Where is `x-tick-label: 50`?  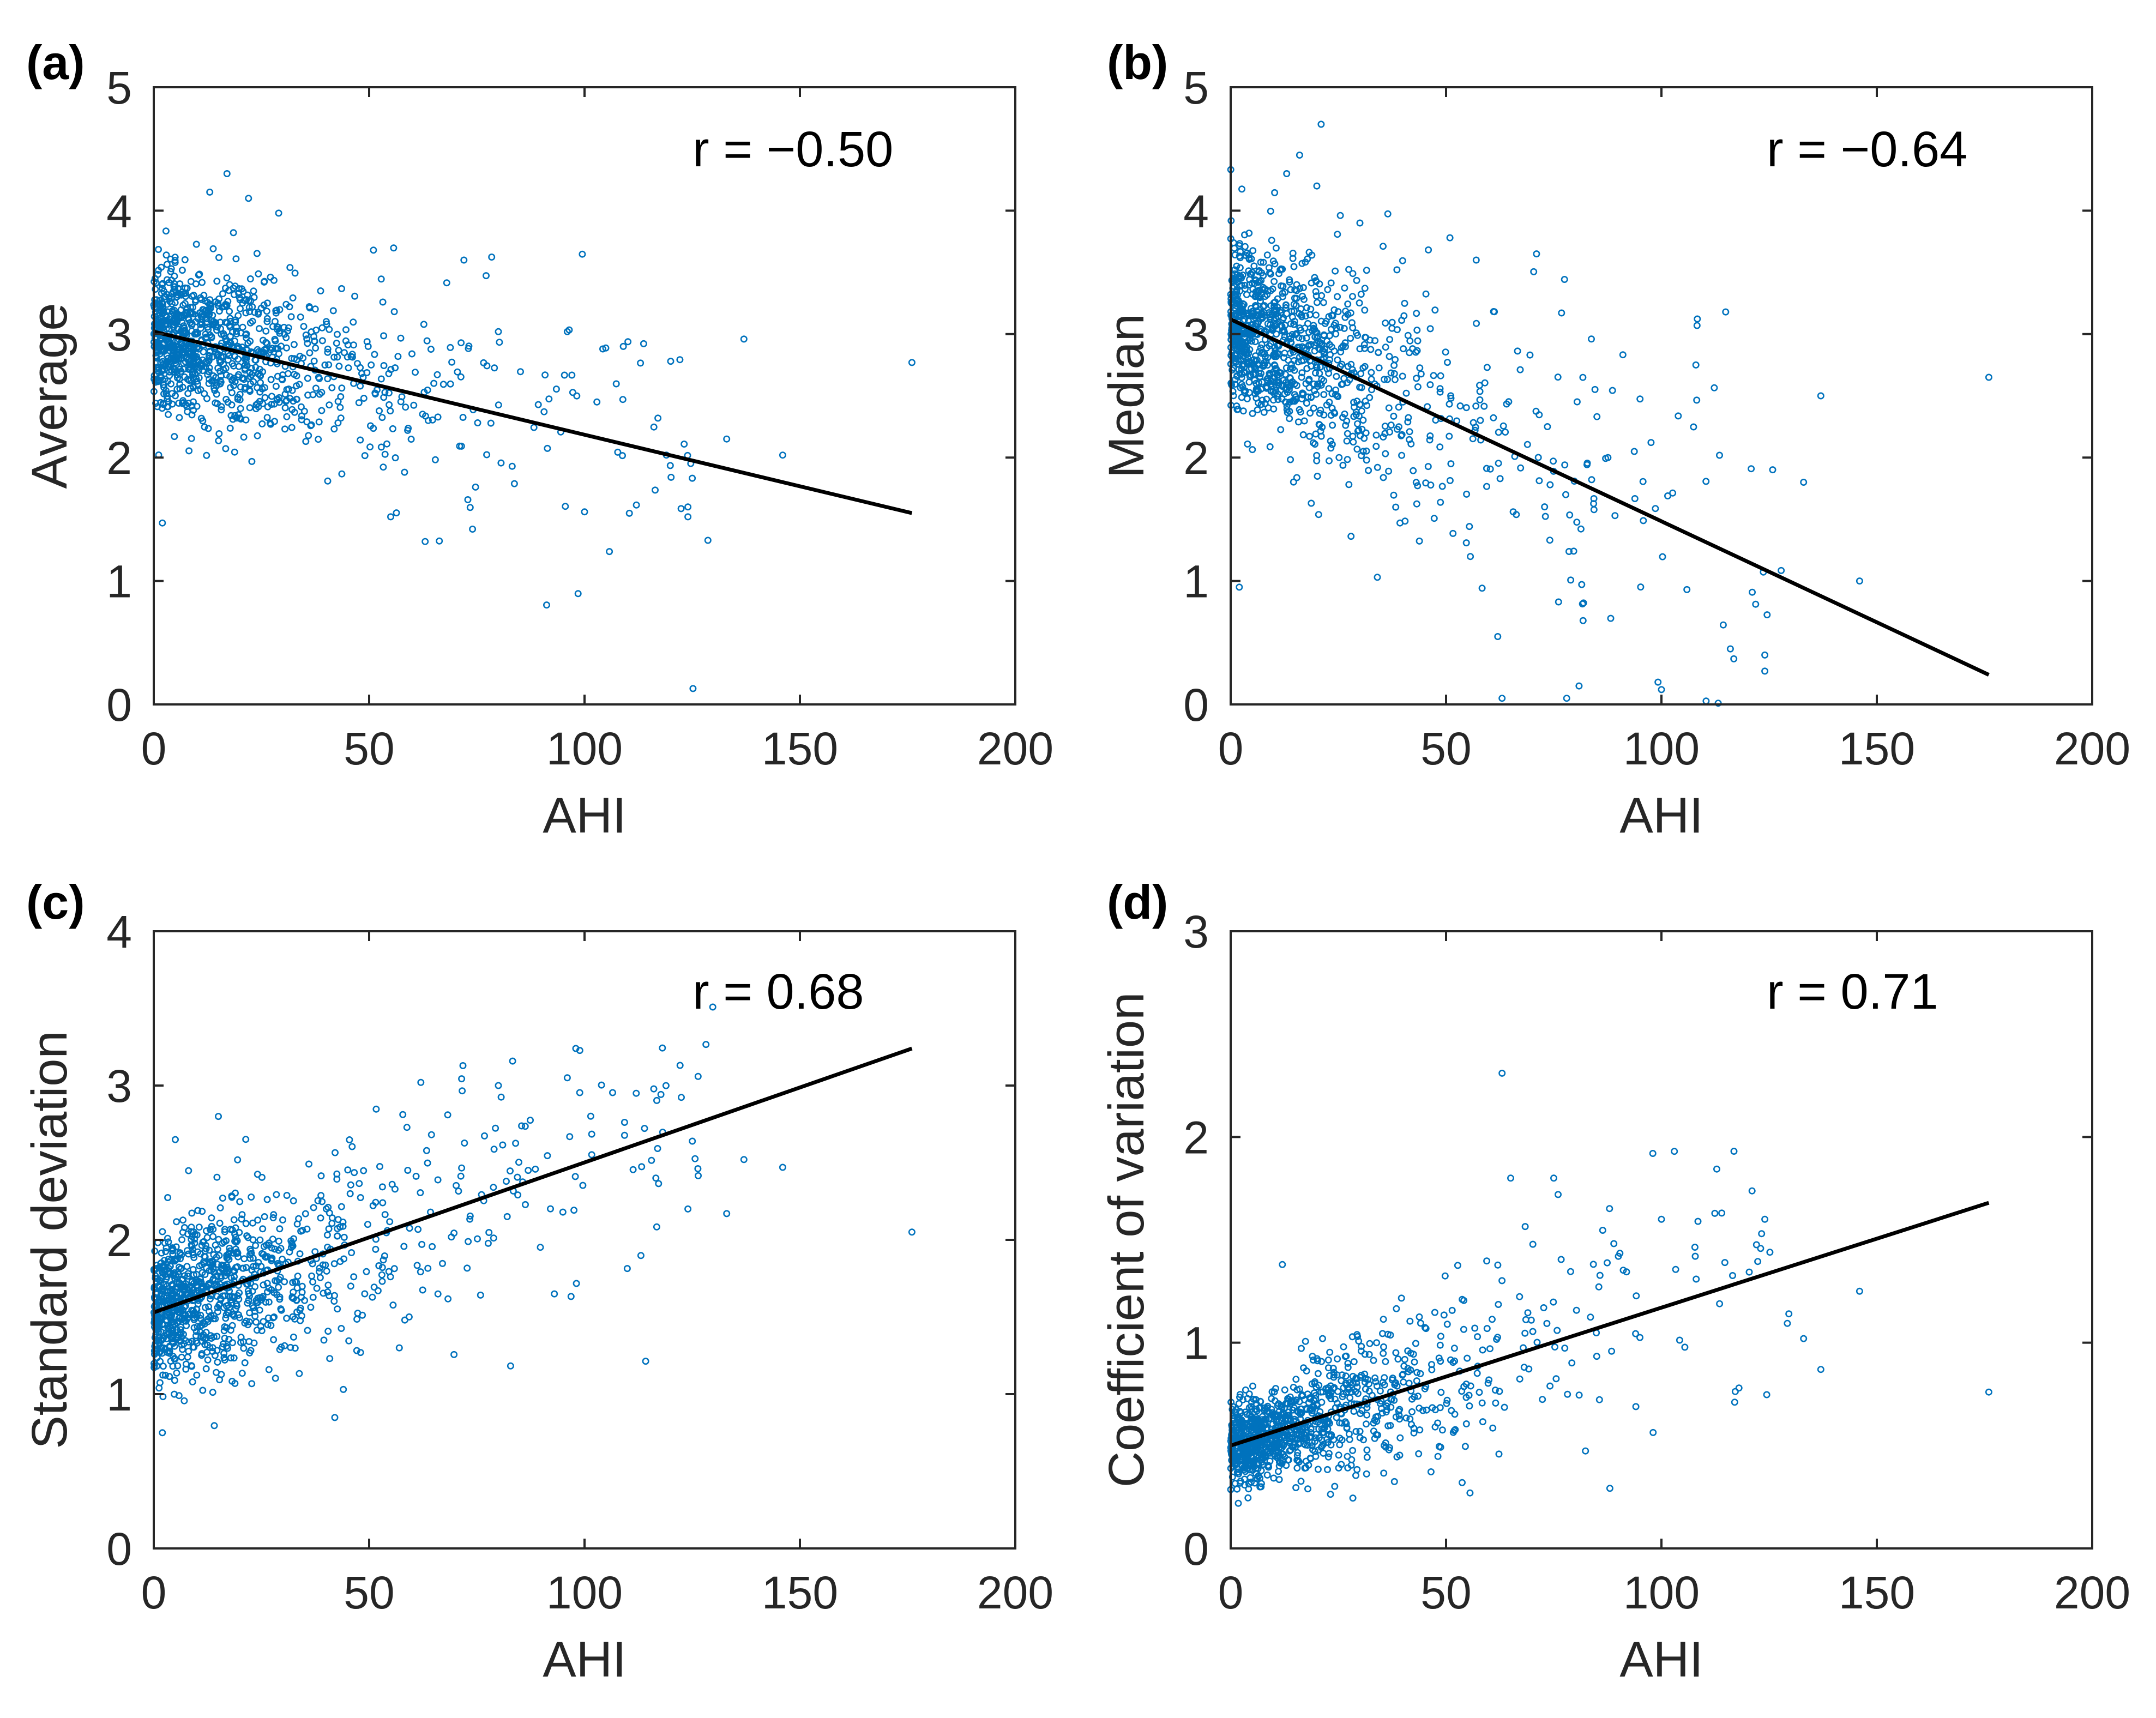 x-tick-label: 50 is located at coordinates (369, 748).